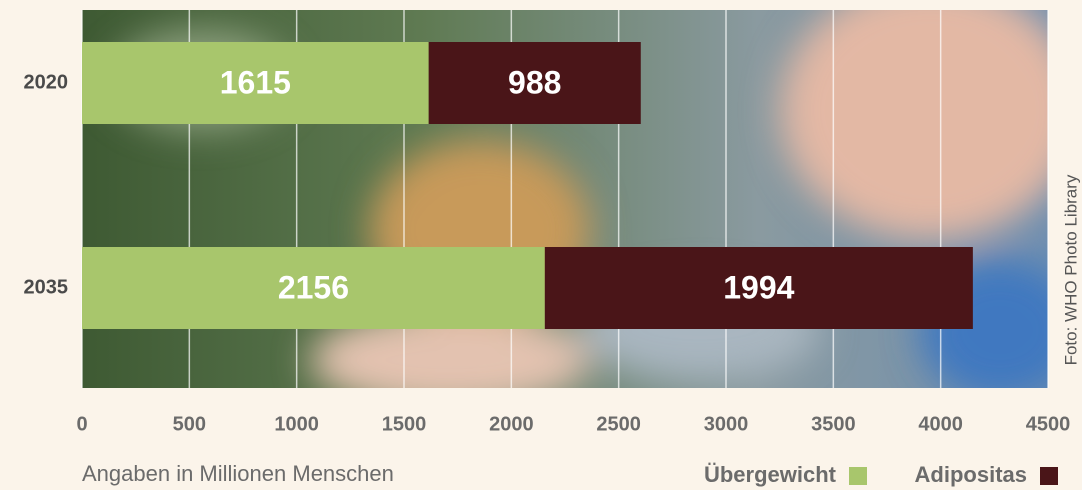  Describe the element at coordinates (404, 424) in the screenshot. I see `x-tick-label: 1500` at that location.